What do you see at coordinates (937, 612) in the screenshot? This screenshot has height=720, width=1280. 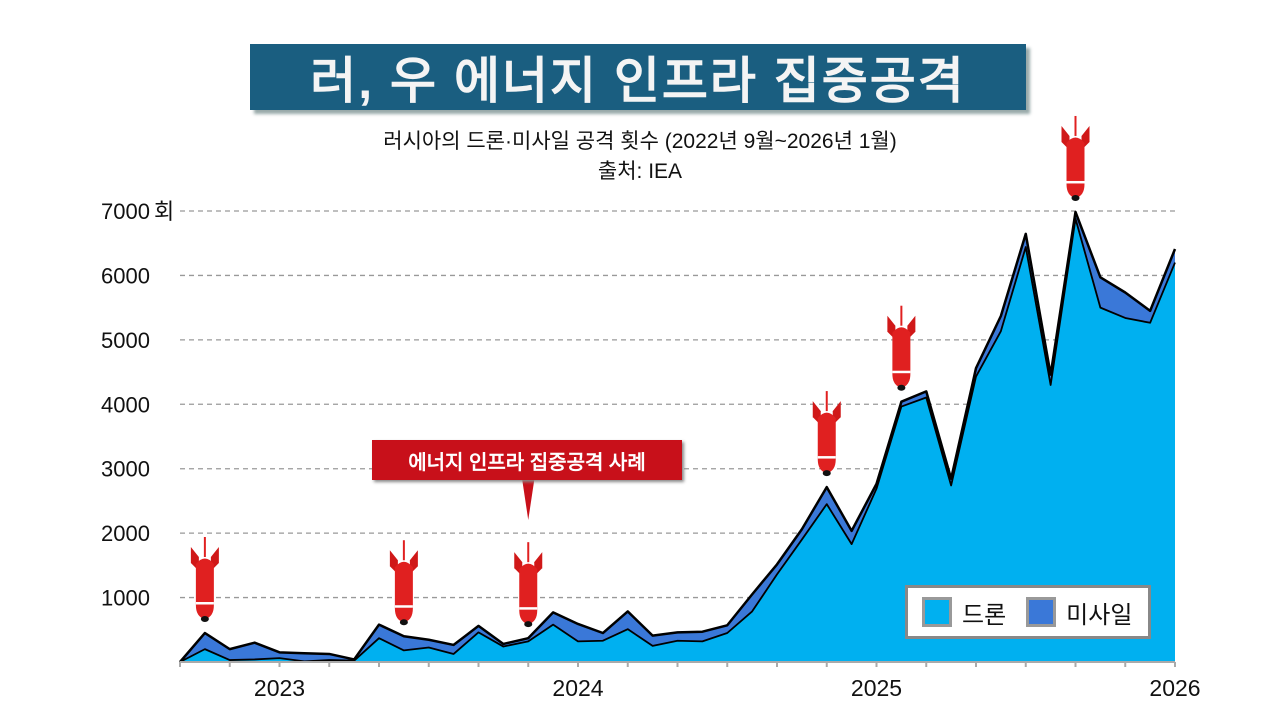 I see `legend-swatch-drone` at bounding box center [937, 612].